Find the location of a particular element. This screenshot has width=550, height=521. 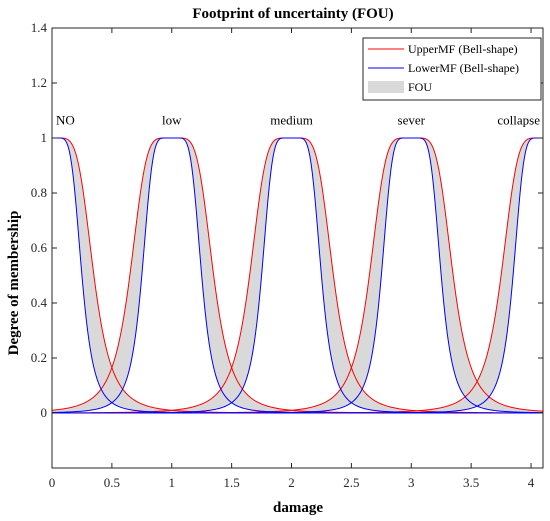

x-tick-label: 2 is located at coordinates (291, 482).